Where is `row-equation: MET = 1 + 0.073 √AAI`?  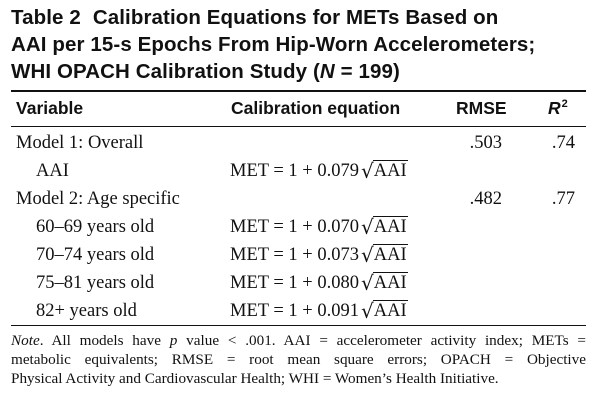 row-equation: MET = 1 + 0.073 √AAI is located at coordinates (319, 255).